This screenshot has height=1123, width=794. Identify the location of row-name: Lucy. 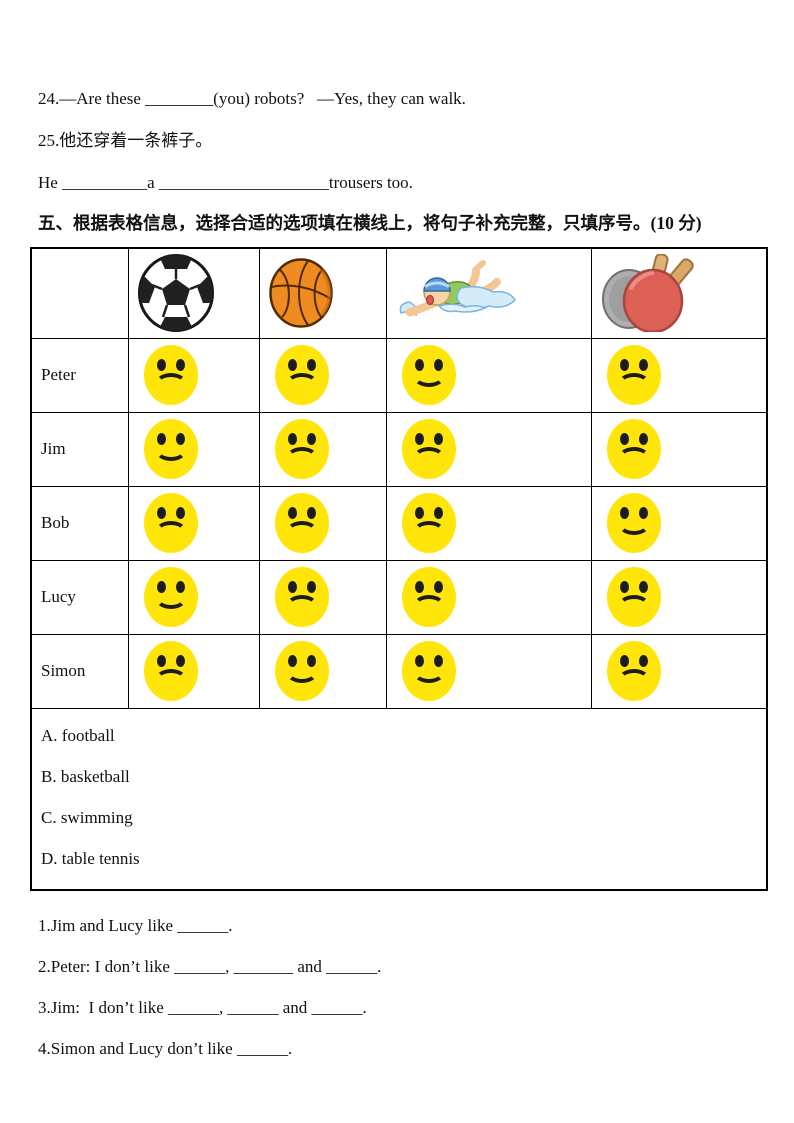
(79, 597).